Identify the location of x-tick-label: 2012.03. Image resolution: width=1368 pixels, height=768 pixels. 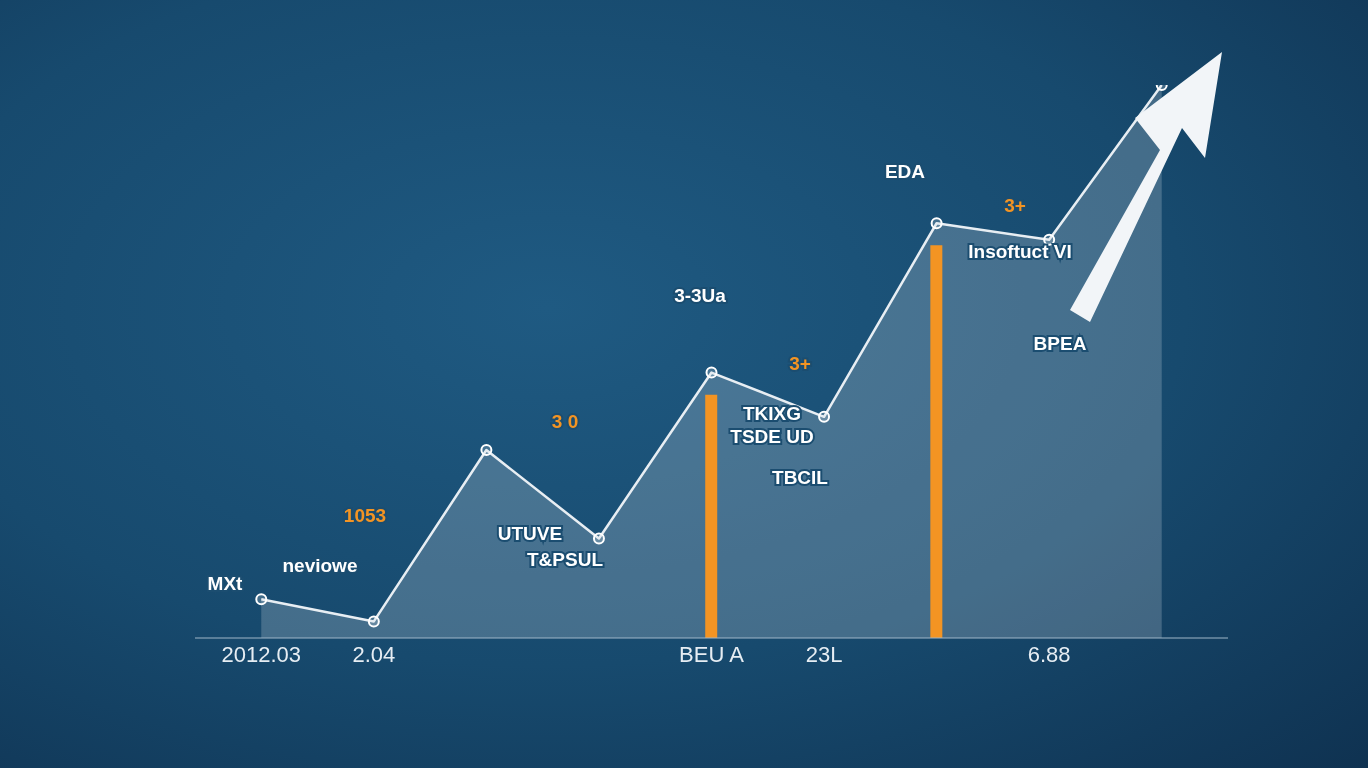
(261, 654).